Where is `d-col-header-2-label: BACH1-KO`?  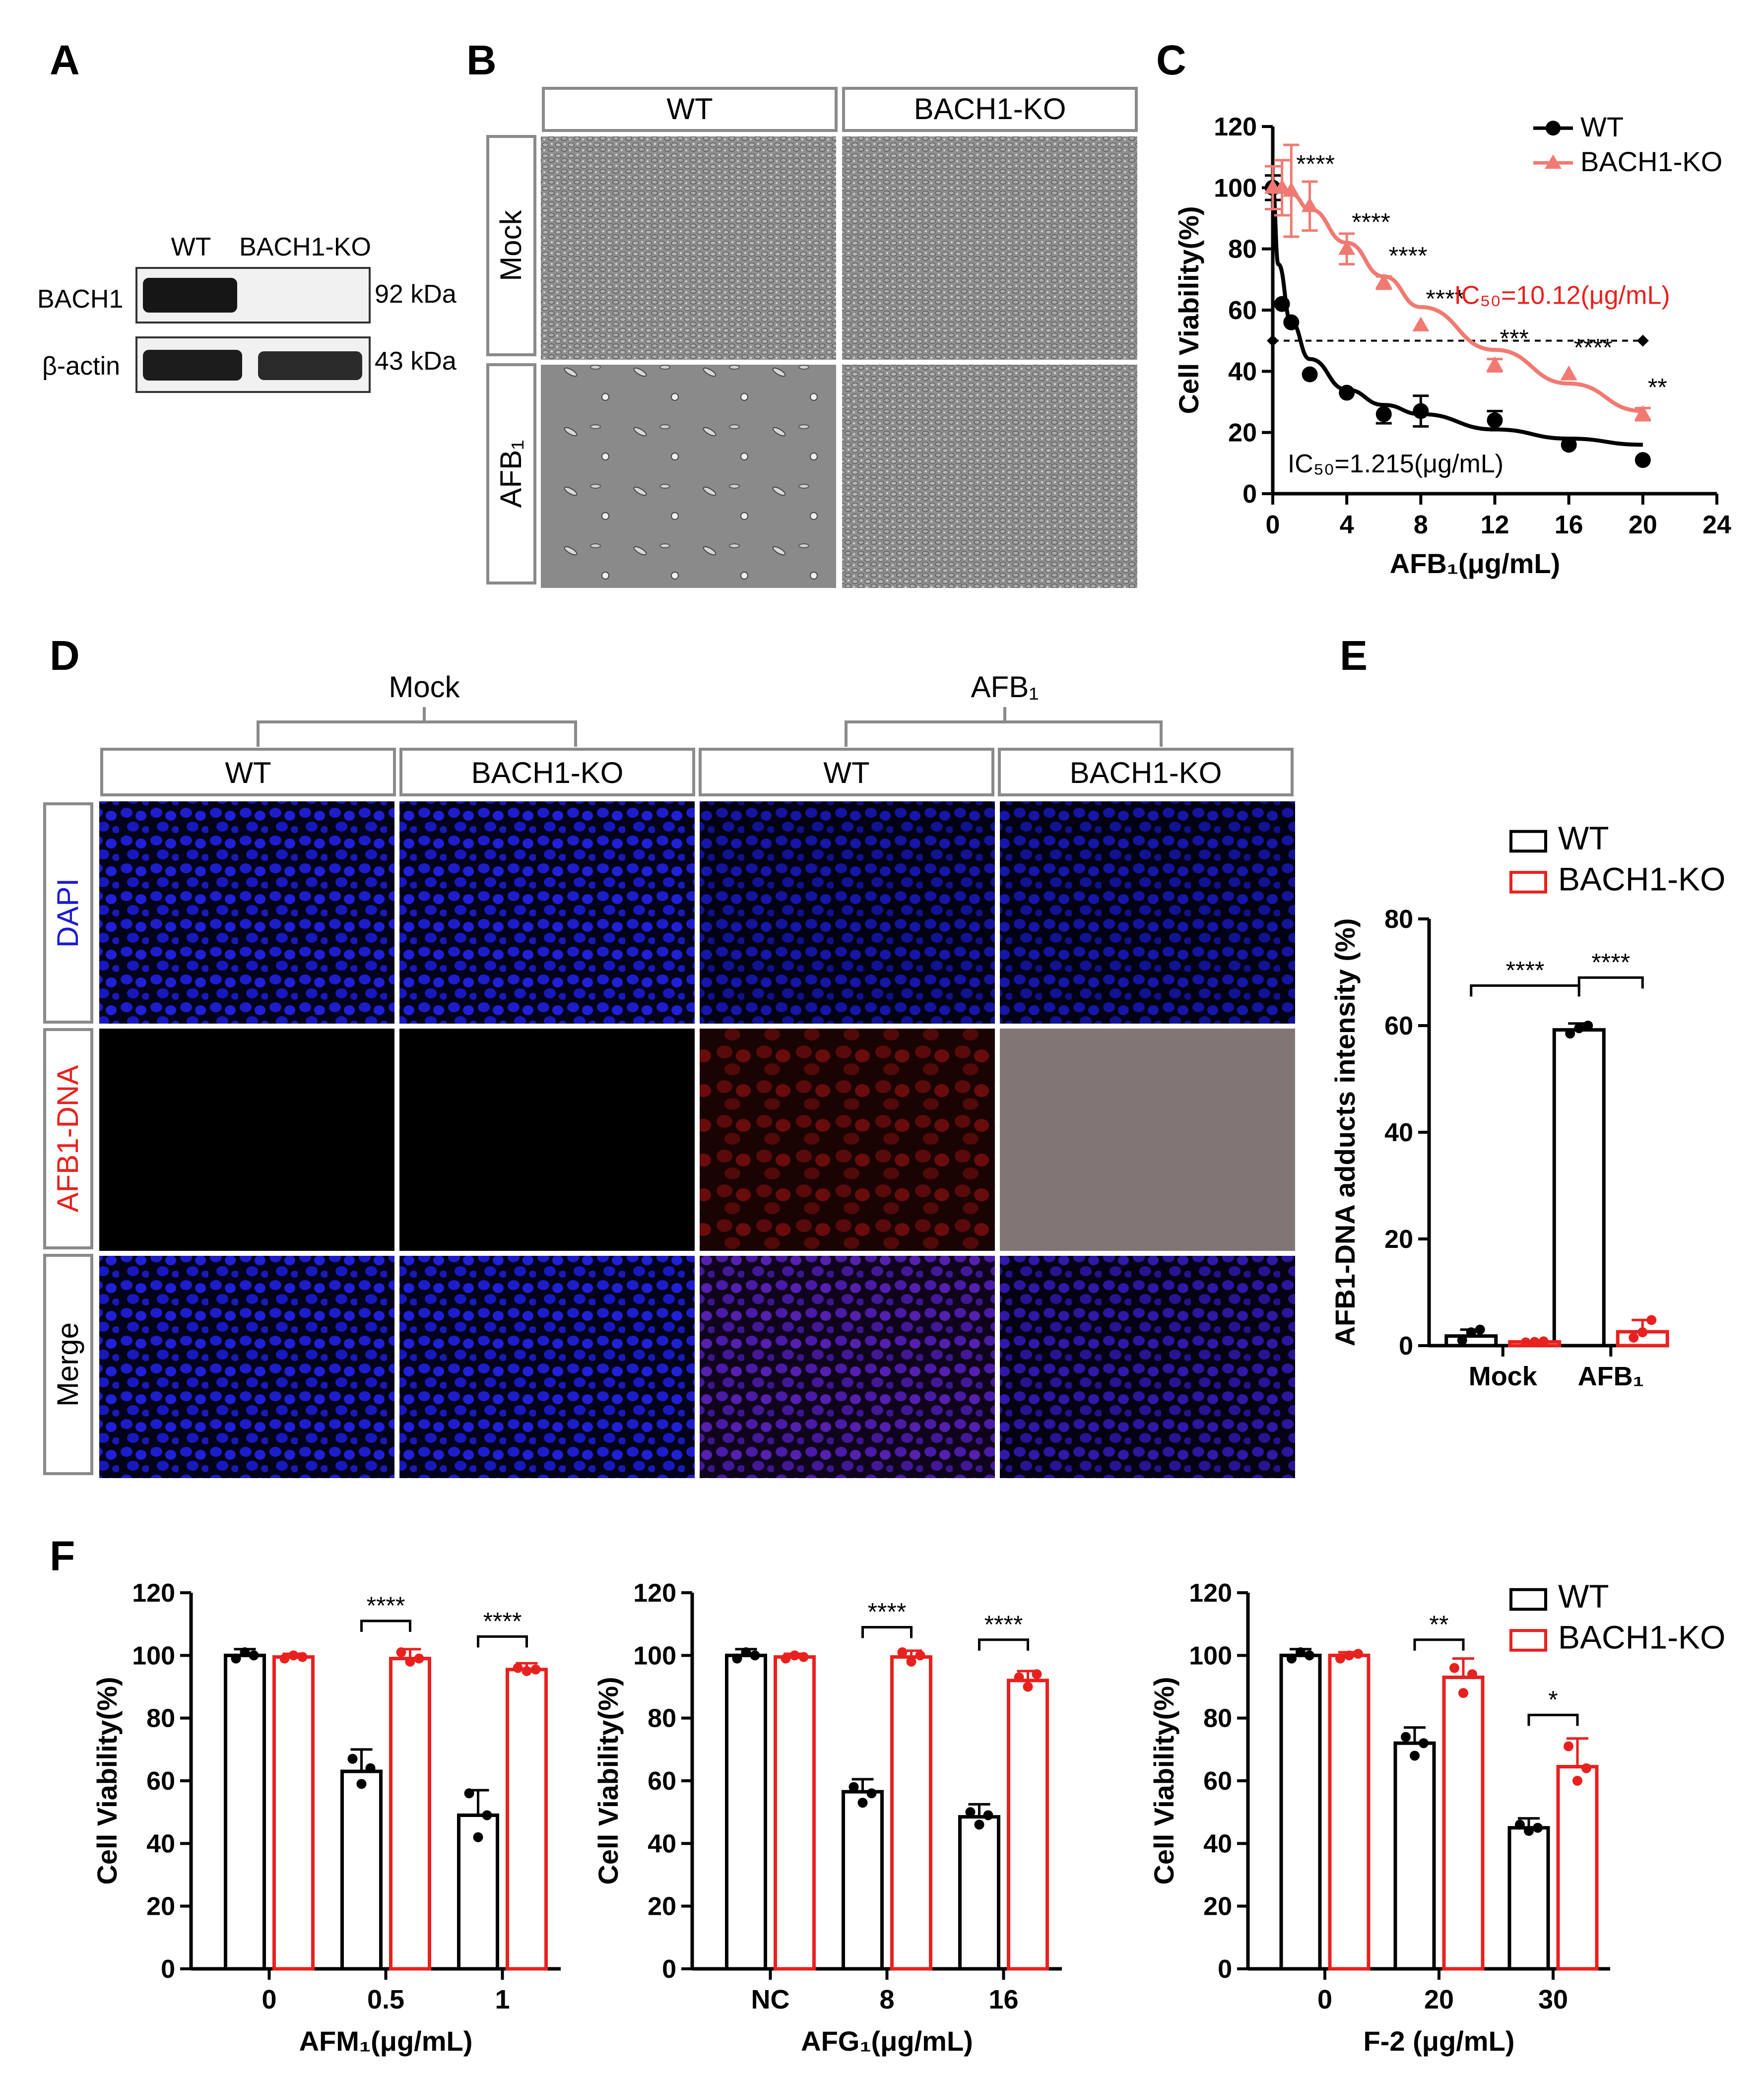
d-col-header-2-label: BACH1-KO is located at coordinates (547, 772).